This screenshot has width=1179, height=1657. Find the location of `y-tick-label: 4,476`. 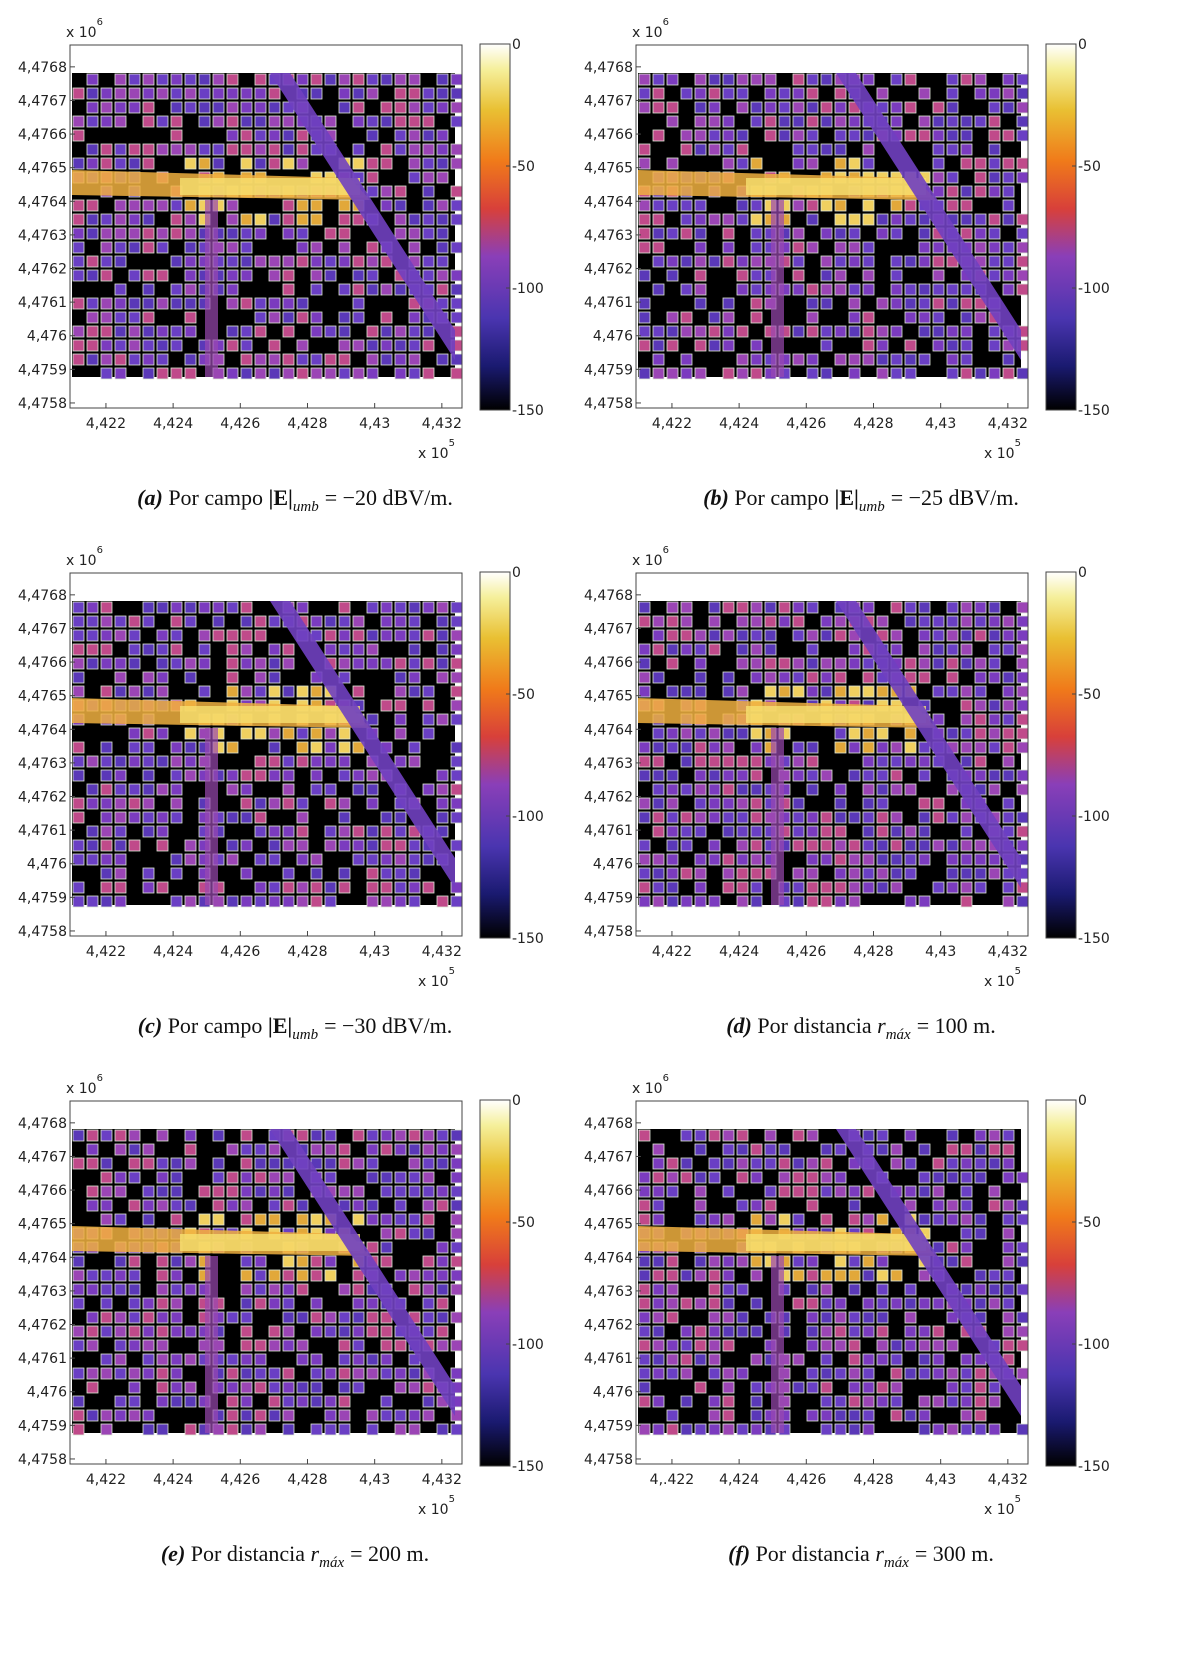

y-tick-label: 4,476 is located at coordinates (47, 1393).